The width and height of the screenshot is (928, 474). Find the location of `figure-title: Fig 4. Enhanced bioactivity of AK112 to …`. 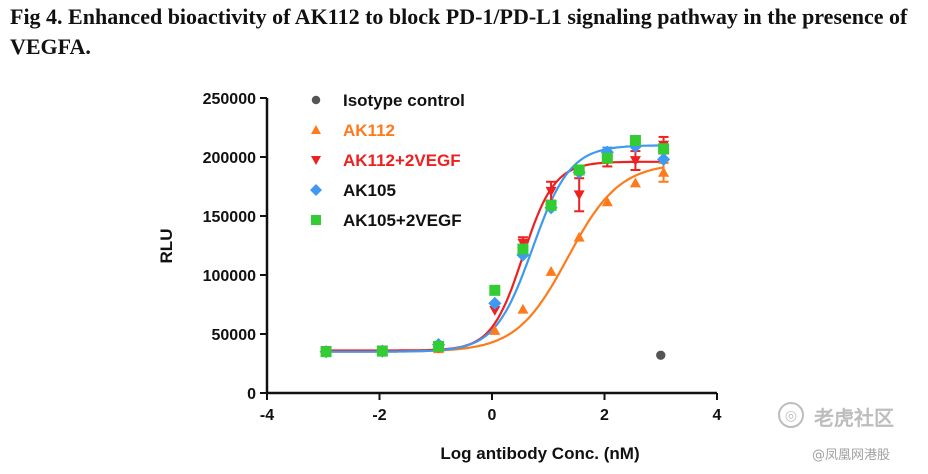

figure-title: Fig 4. Enhanced bioactivity of AK112 to … is located at coordinates (459, 31).